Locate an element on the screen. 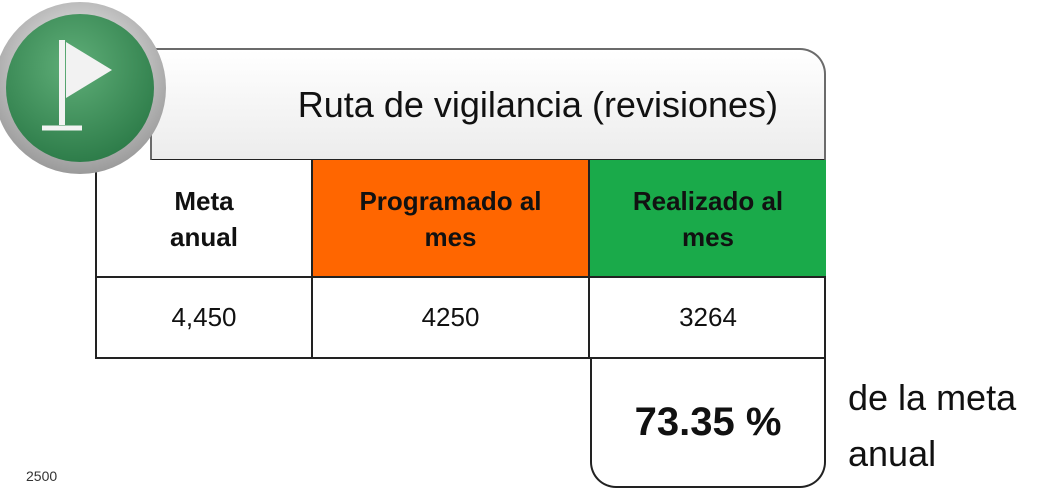  header-text: Realizado al mes is located at coordinates (708, 219).